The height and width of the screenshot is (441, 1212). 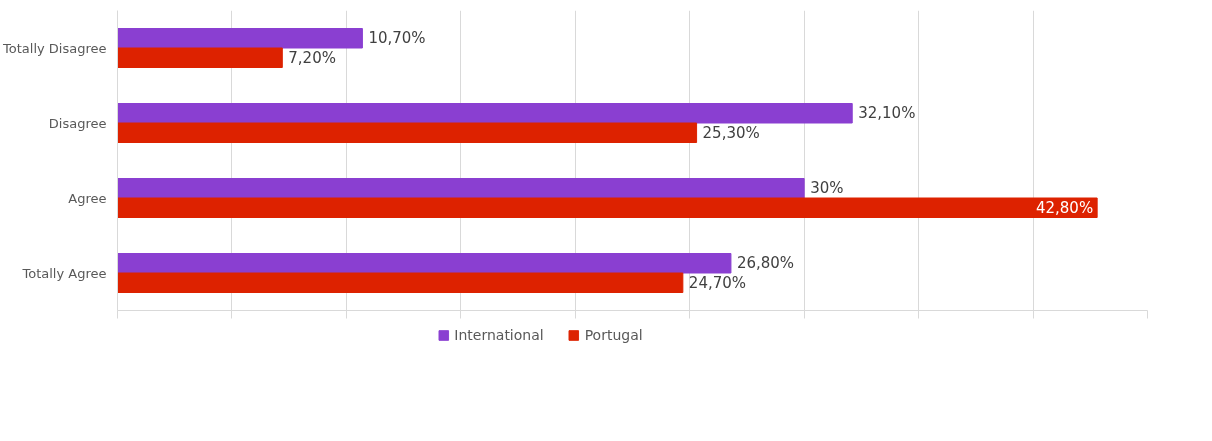 What do you see at coordinates (499, 335) in the screenshot?
I see `legend-label: International` at bounding box center [499, 335].